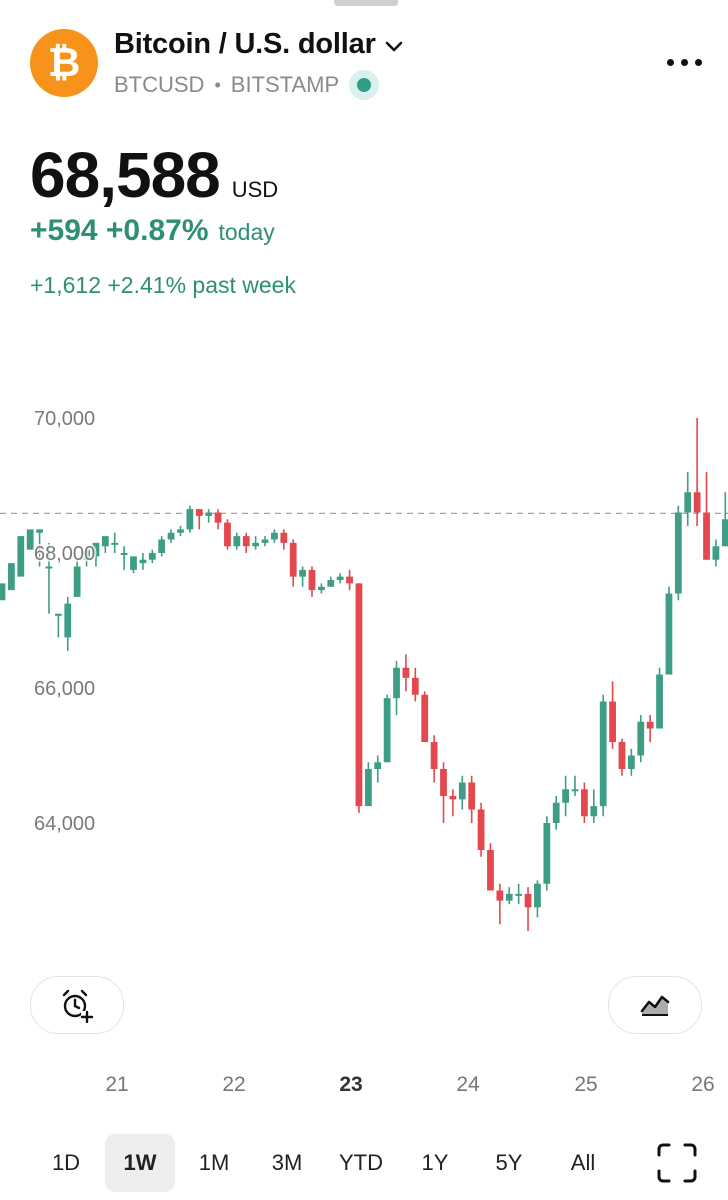 The width and height of the screenshot is (728, 1200). I want to click on timeframe-all: All, so click(583, 1162).